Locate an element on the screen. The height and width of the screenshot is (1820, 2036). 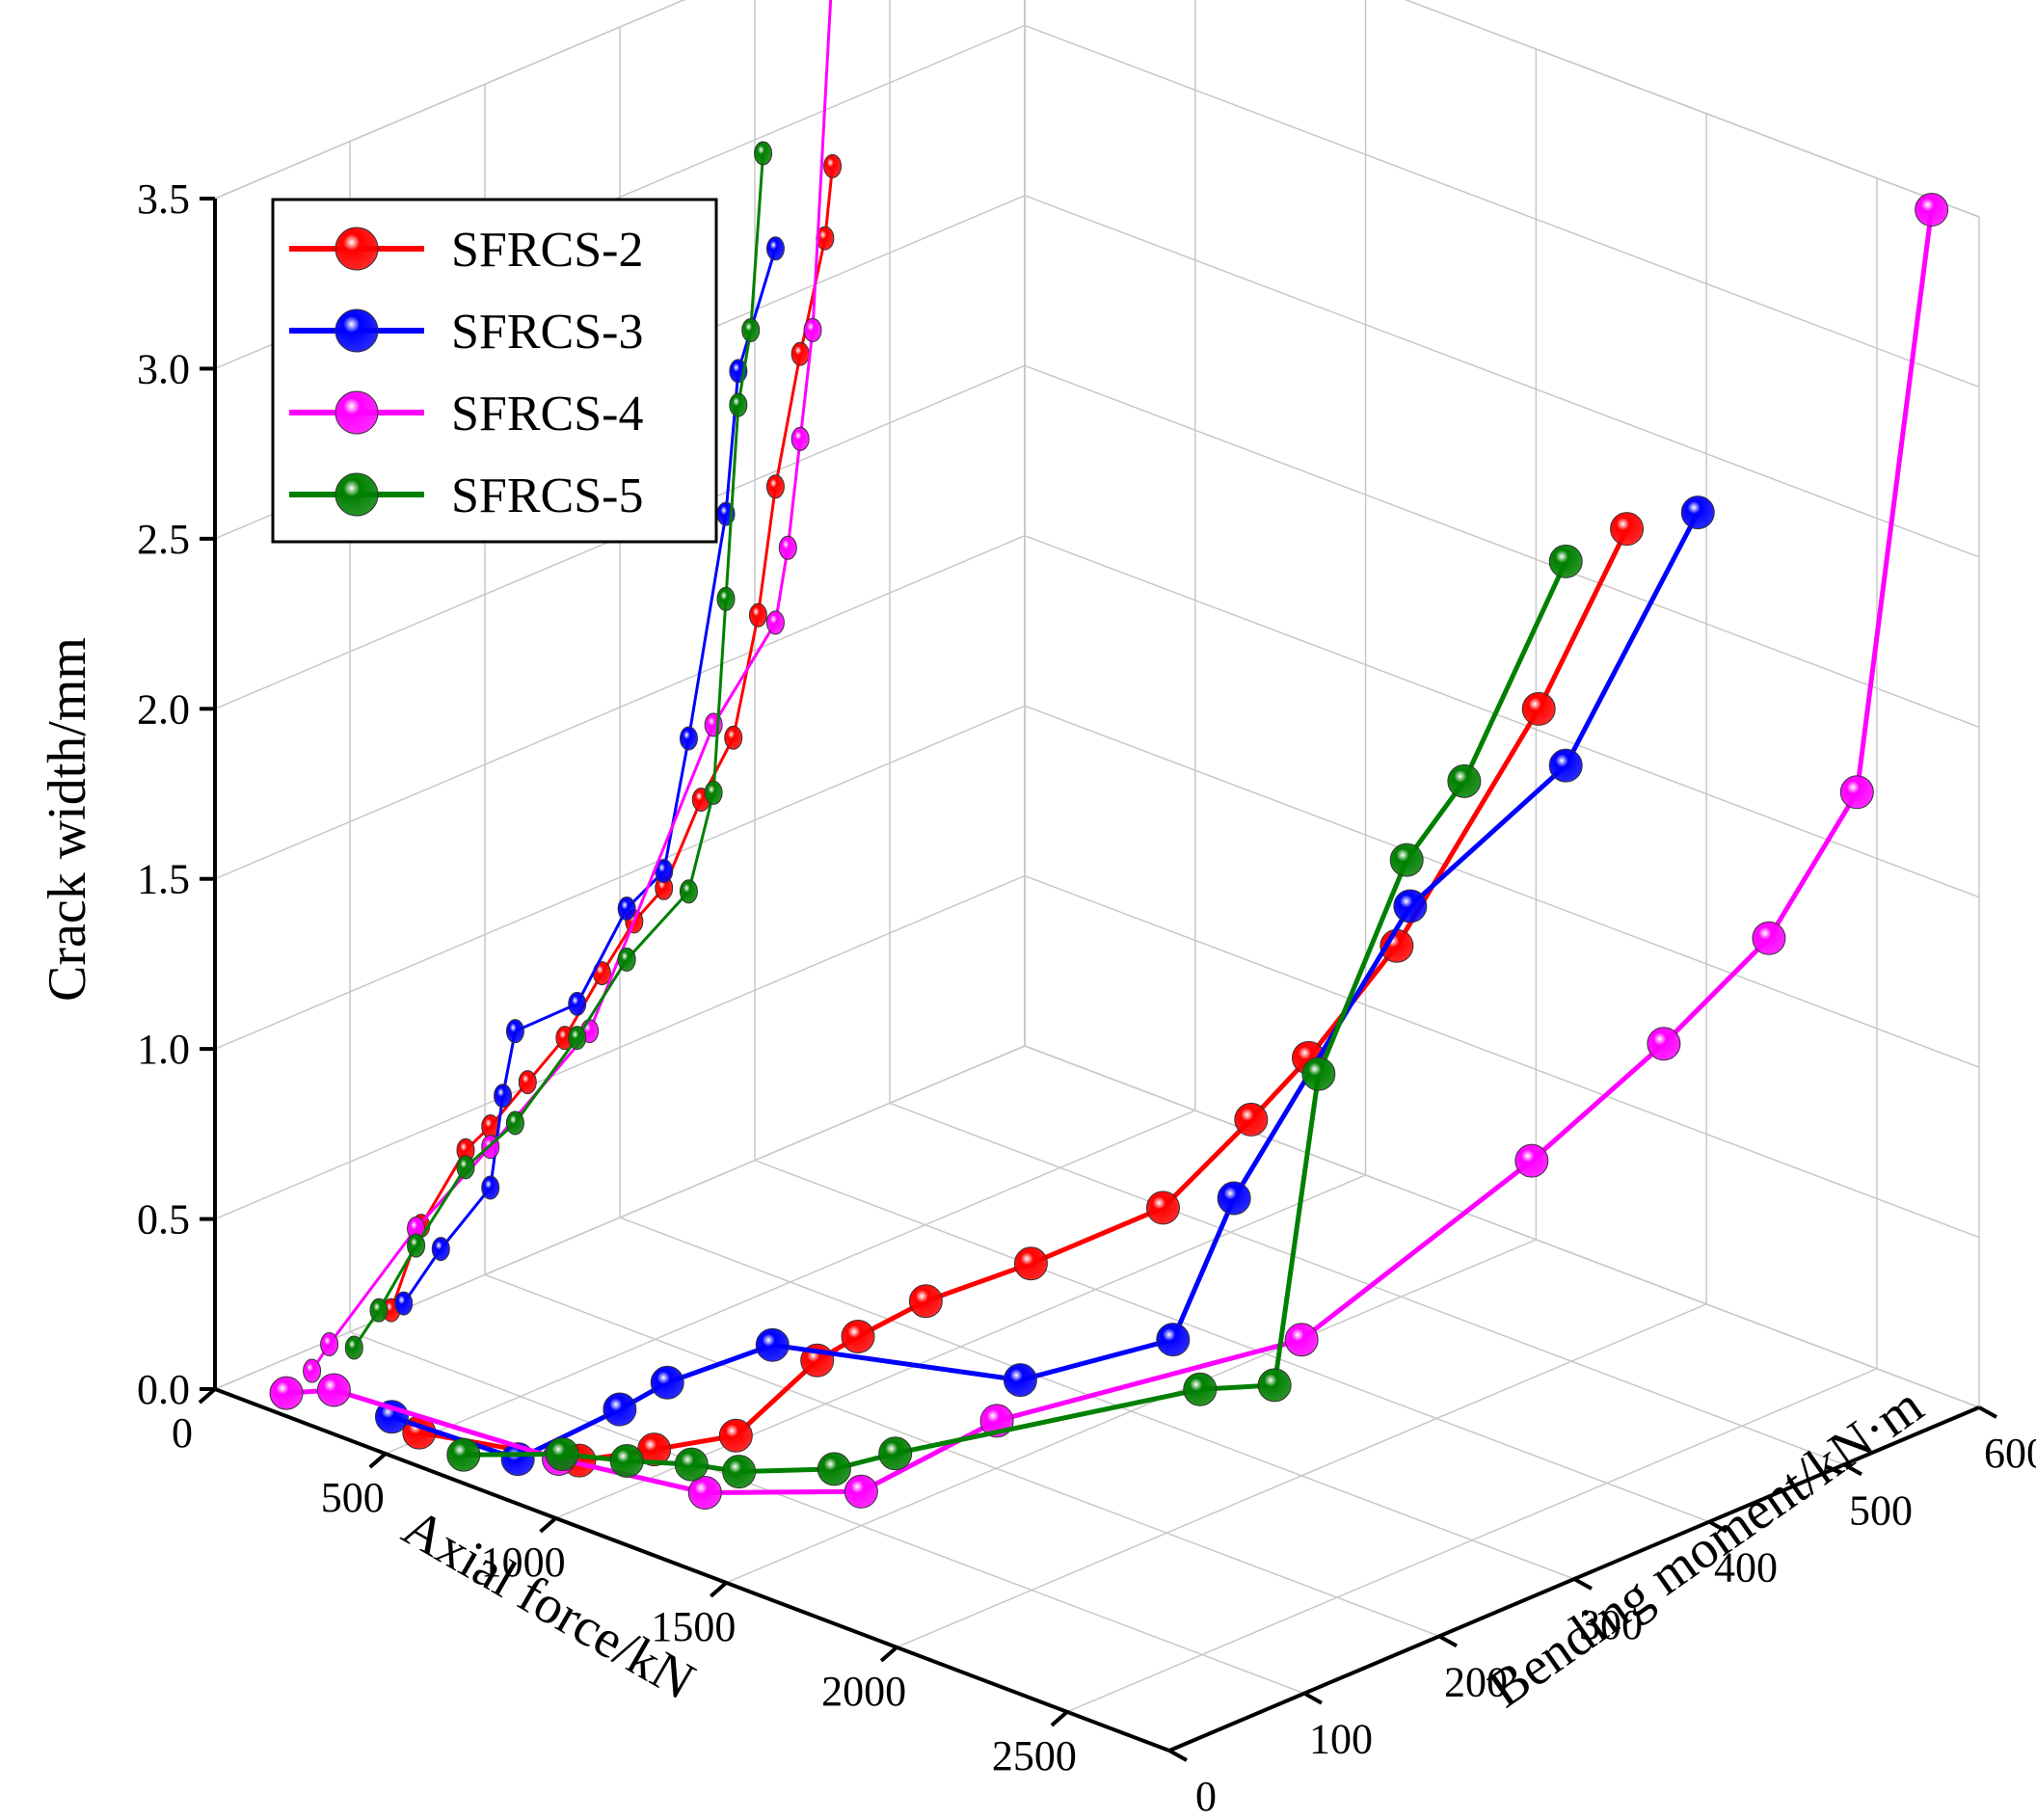
x-tick-label: 0 is located at coordinates (182, 1433).